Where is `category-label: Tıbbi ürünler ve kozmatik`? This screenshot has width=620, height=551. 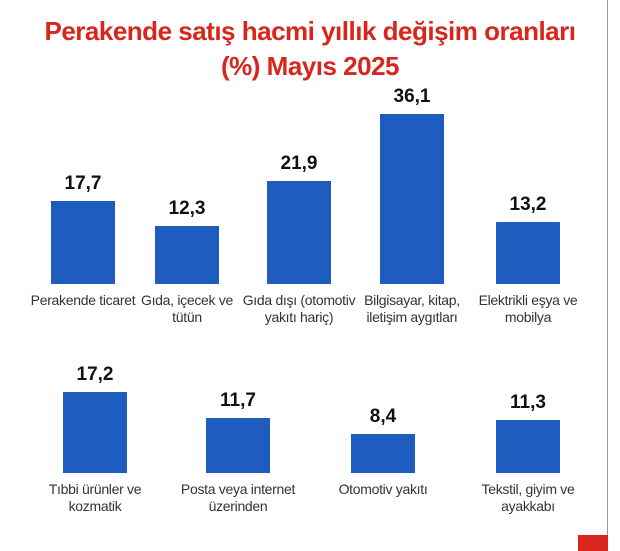 category-label: Tıbbi ürünler ve kozmatik is located at coordinates (95, 497).